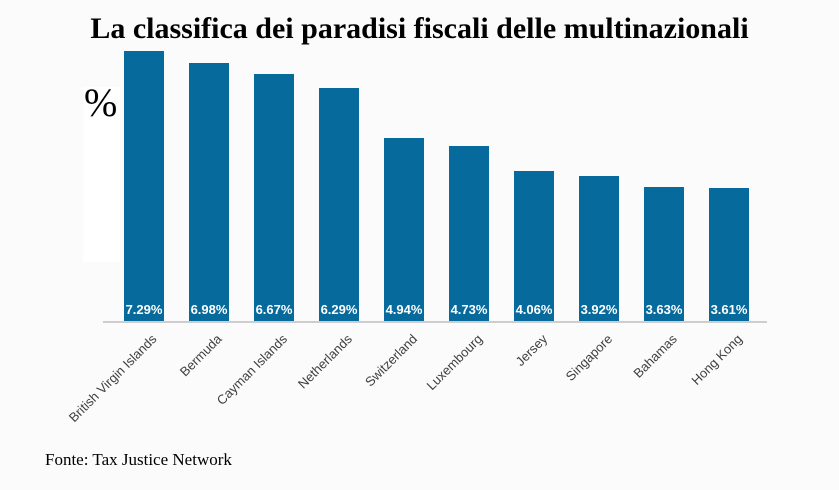 This screenshot has height=490, width=839. What do you see at coordinates (404, 230) in the screenshot?
I see `bar: 4.94%` at bounding box center [404, 230].